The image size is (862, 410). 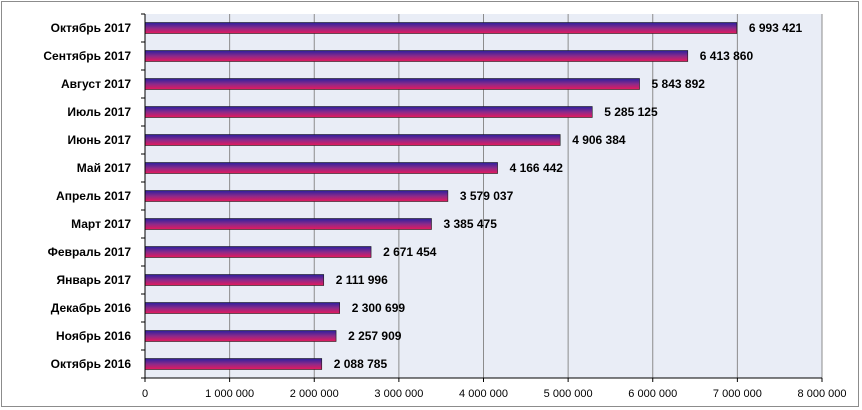 What do you see at coordinates (727, 56) in the screenshot?
I see `data-label: 6 413 860` at bounding box center [727, 56].